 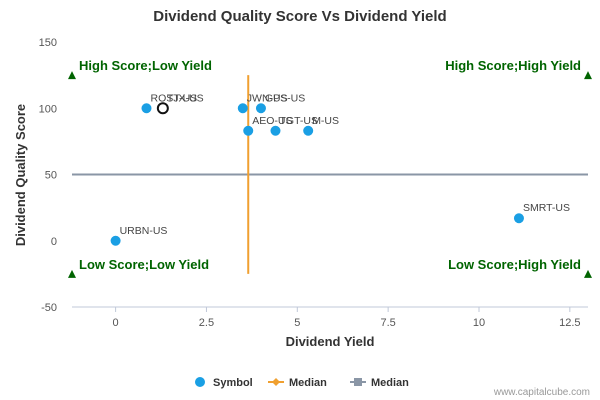 I want to click on x-tick-label: 5, so click(x=297, y=323).